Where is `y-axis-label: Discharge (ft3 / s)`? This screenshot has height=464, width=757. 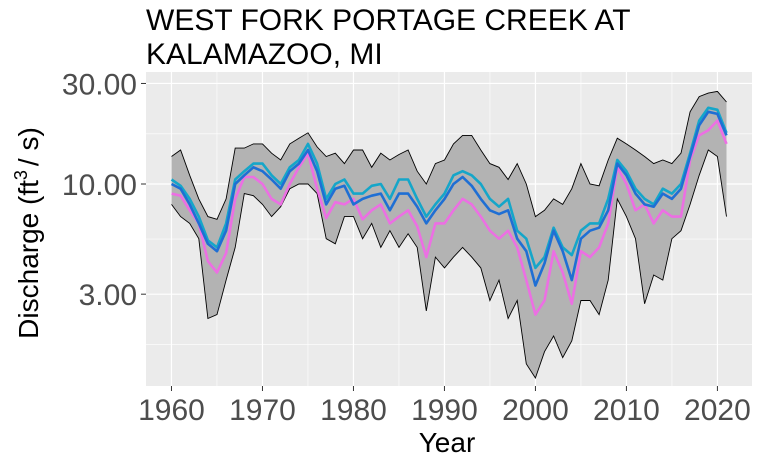 y-axis-label: Discharge (ft3 / s) is located at coordinates (27, 233).